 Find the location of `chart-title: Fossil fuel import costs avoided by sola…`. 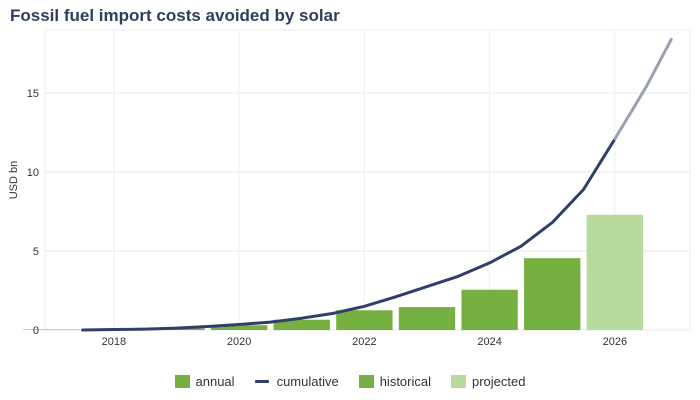

chart-title: Fossil fuel import costs avoided by sola… is located at coordinates (175, 15).